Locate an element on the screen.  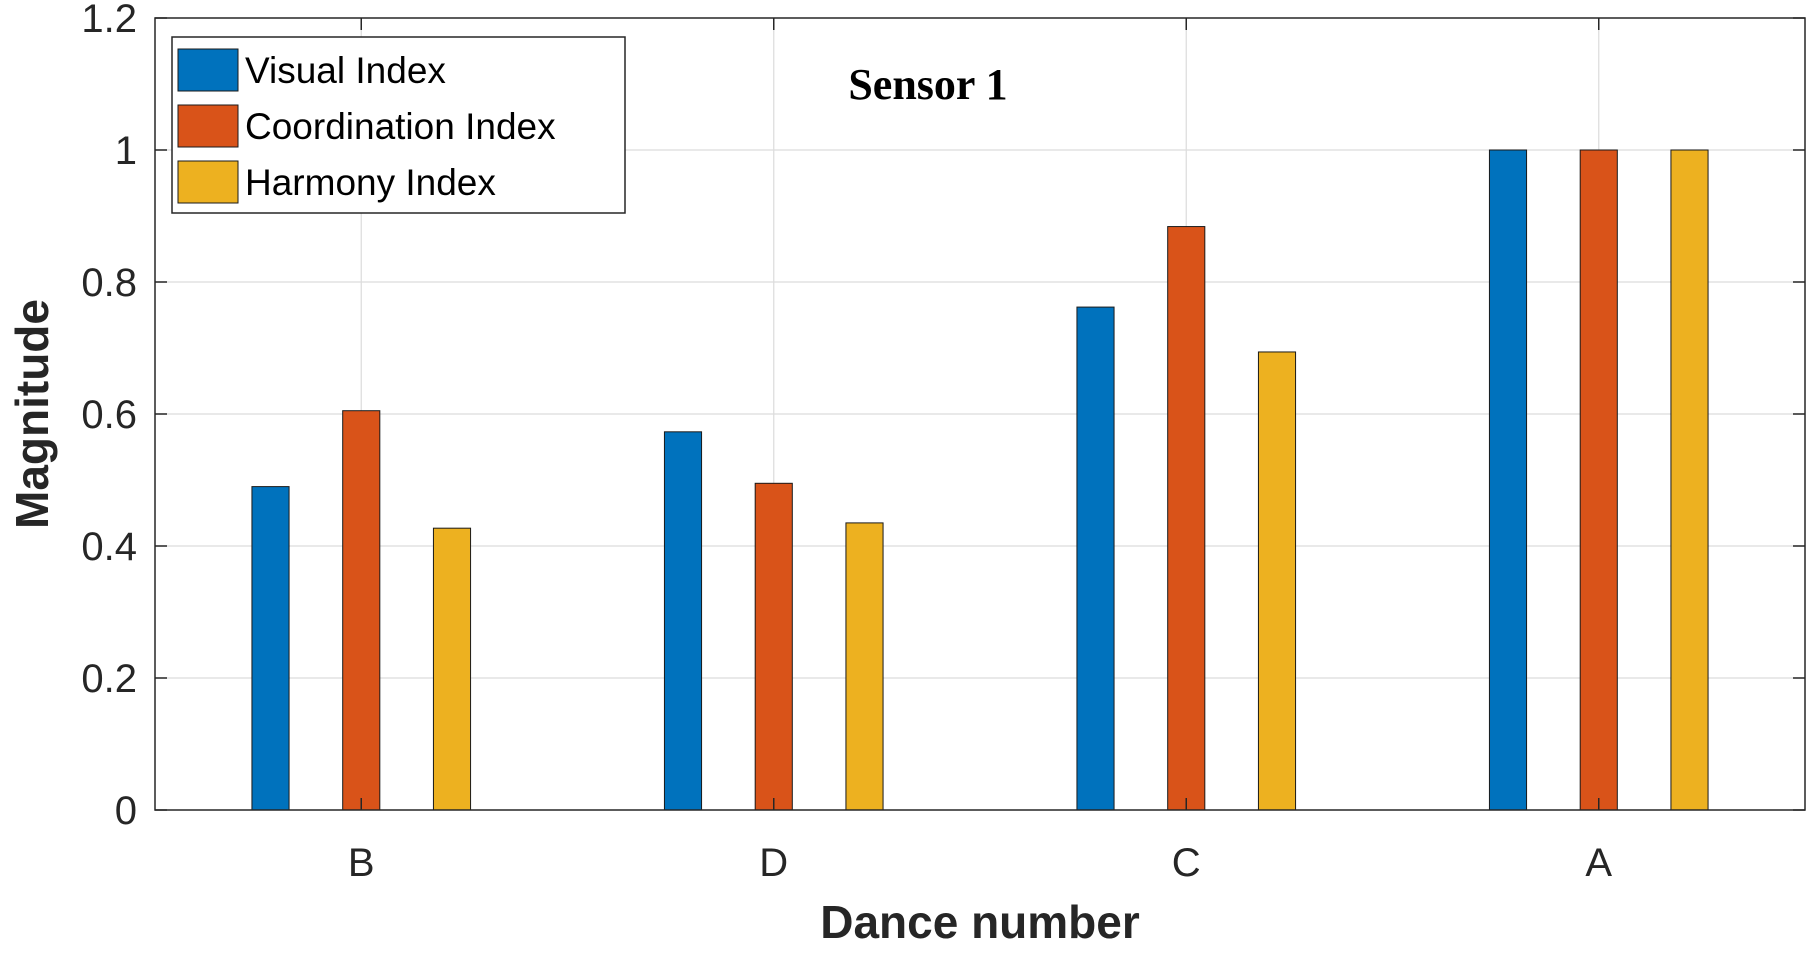
bar-harmony-index-b is located at coordinates (452, 669).